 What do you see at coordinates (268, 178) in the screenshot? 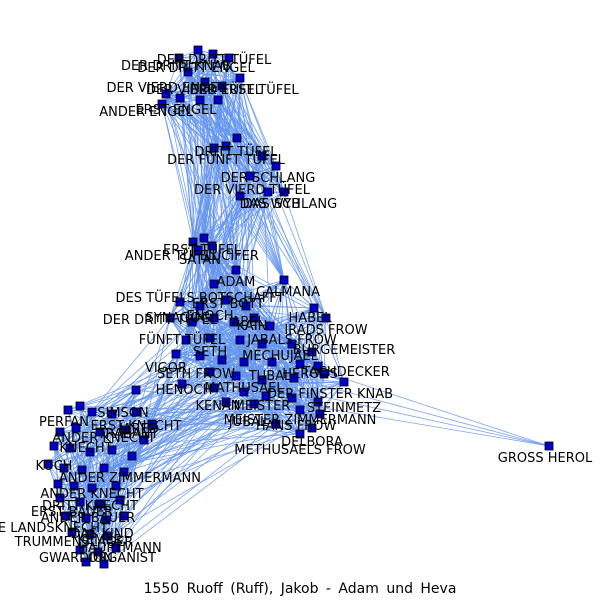
I see `node-label: DER SCHLANG` at bounding box center [268, 178].